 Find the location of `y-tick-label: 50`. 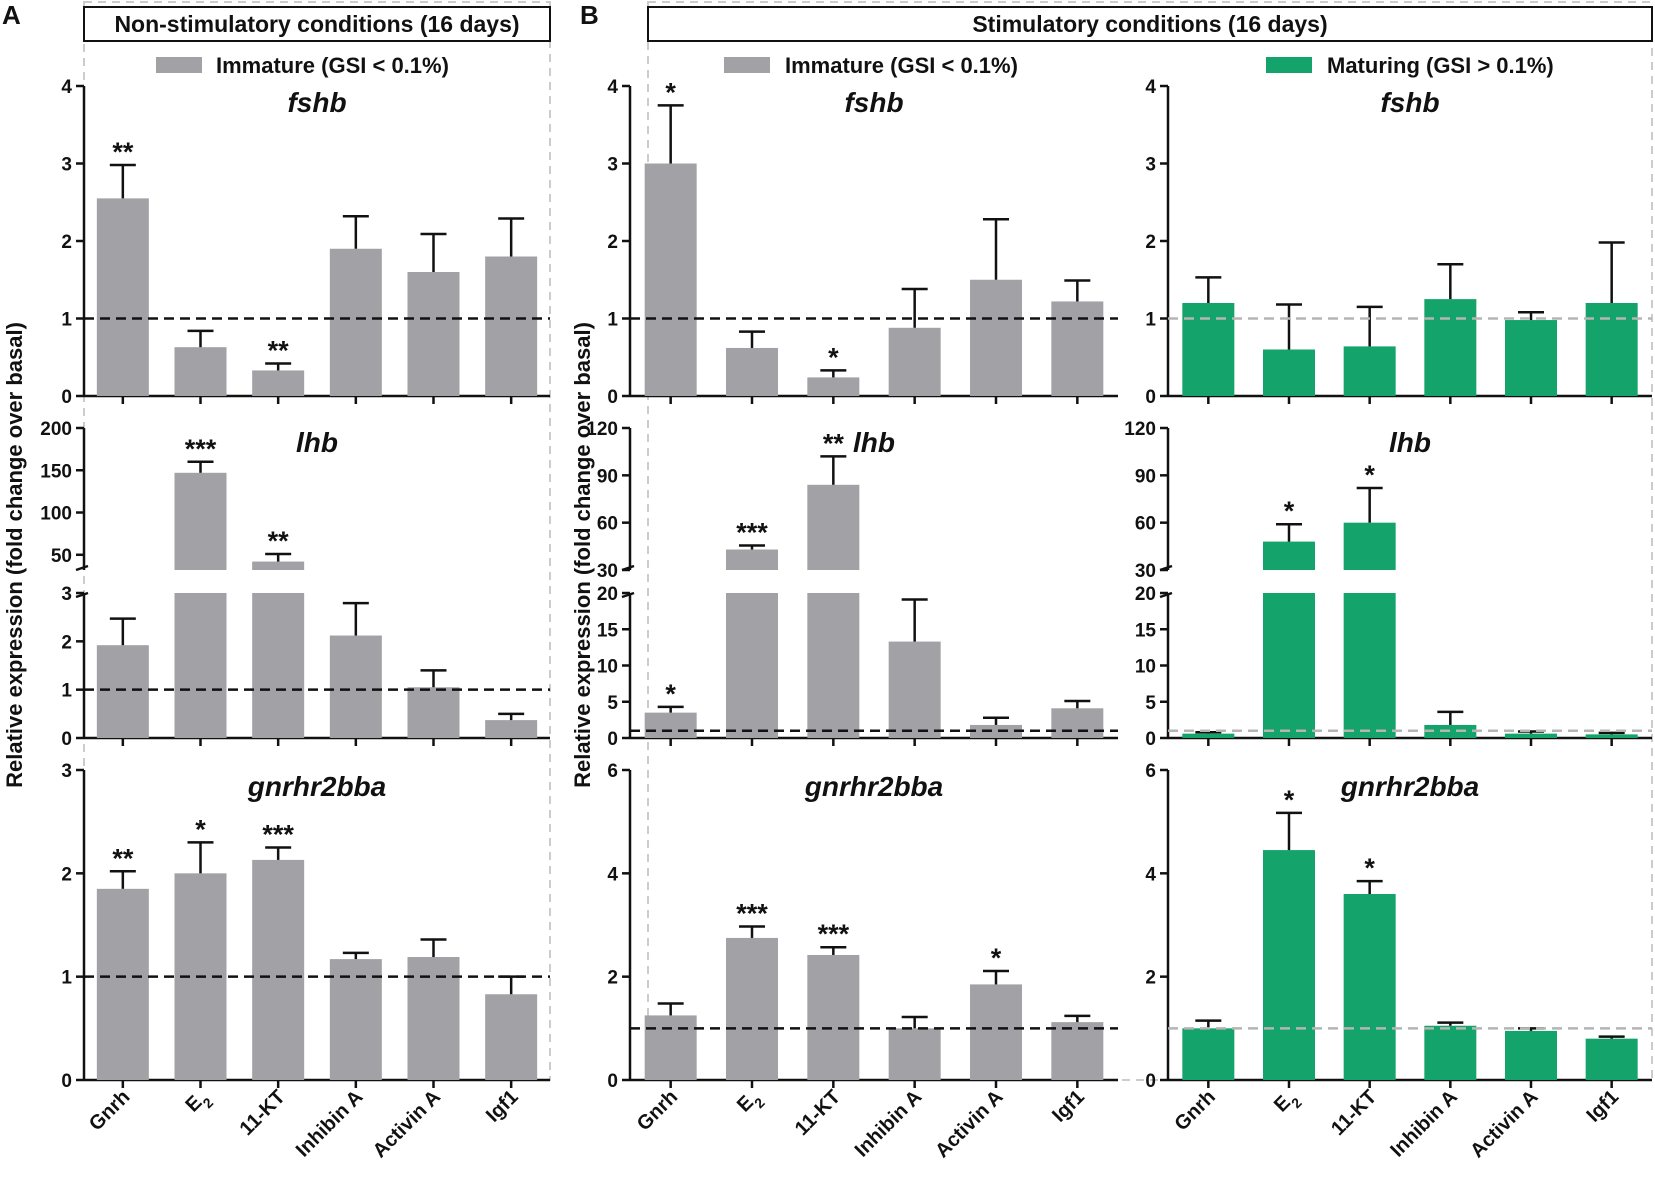

y-tick-label: 50 is located at coordinates (61, 556).